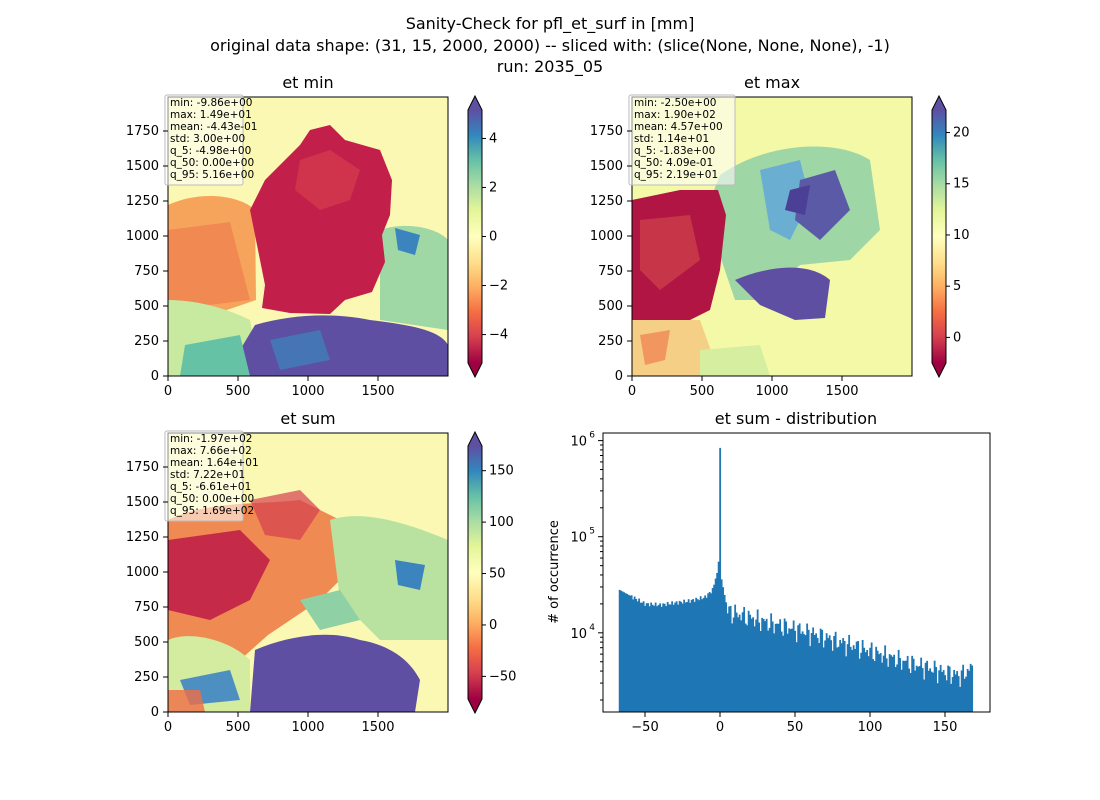  I want to click on stat-q50: q_50: 4.09e-01, so click(673, 163).